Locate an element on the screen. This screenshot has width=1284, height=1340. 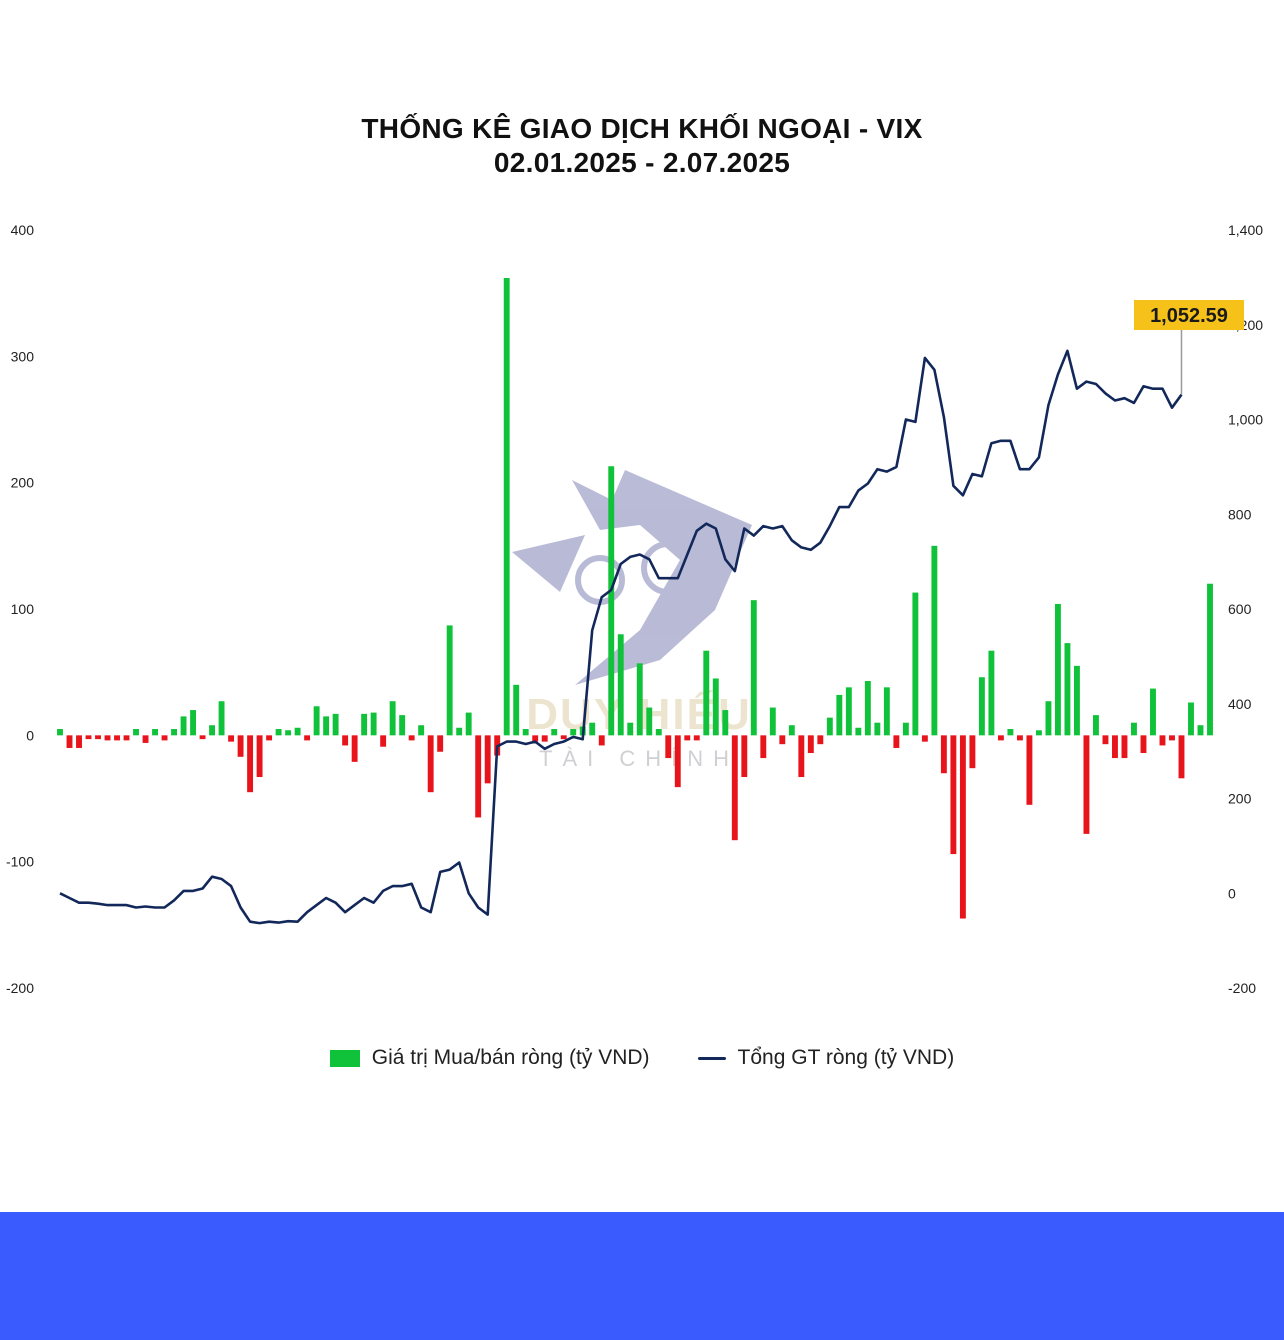
legend-item-bar: Giá trị Mua/bán ròng (tỷ VND) is located at coordinates (489, 1058).